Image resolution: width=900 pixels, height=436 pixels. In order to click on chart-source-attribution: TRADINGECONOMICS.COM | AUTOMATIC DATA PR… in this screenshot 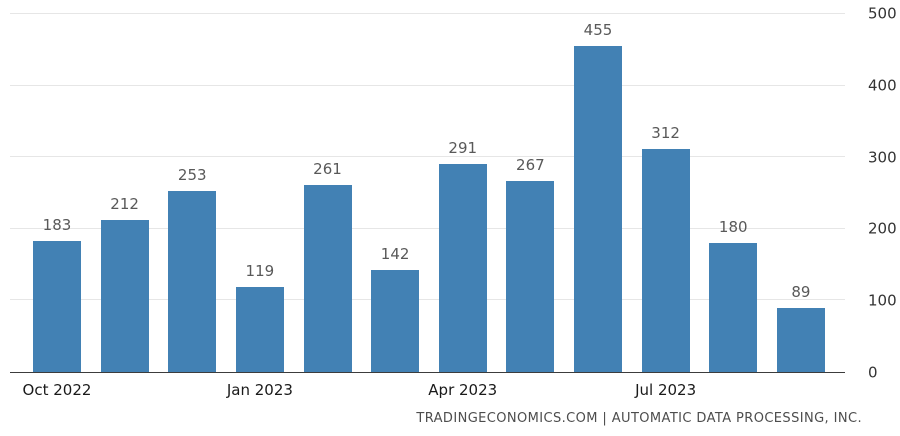, I will do `click(639, 418)`.